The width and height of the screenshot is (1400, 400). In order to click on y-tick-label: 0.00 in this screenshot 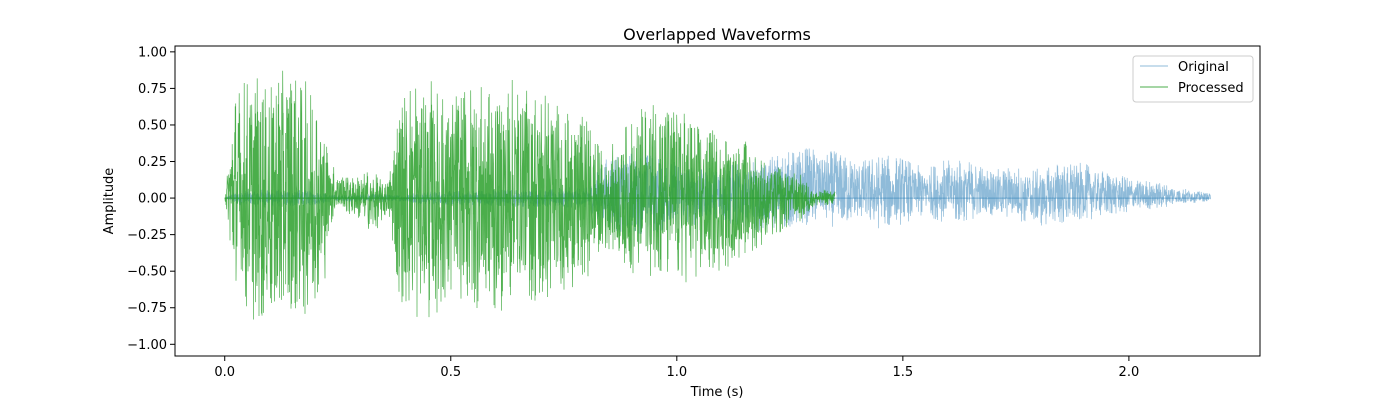, I will do `click(152, 199)`.